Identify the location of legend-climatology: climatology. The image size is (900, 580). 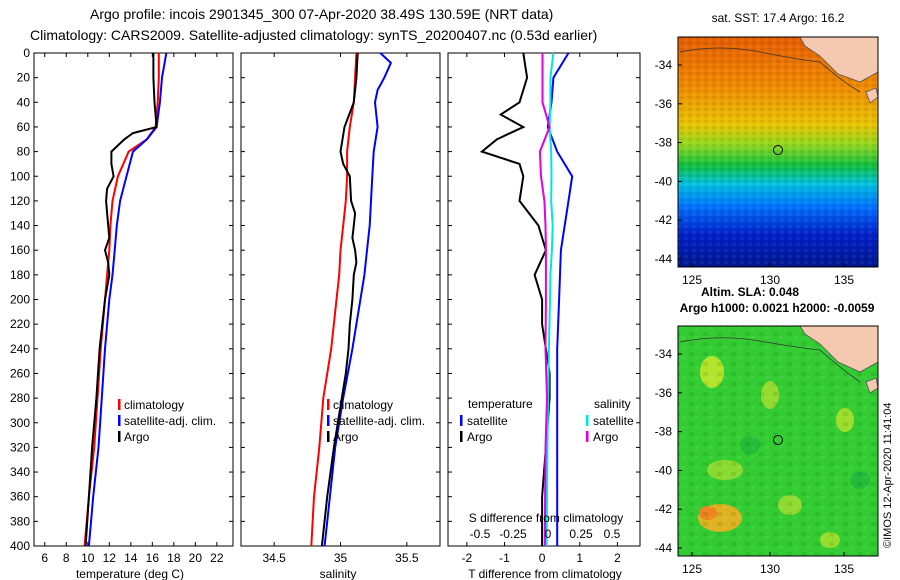
(363, 405).